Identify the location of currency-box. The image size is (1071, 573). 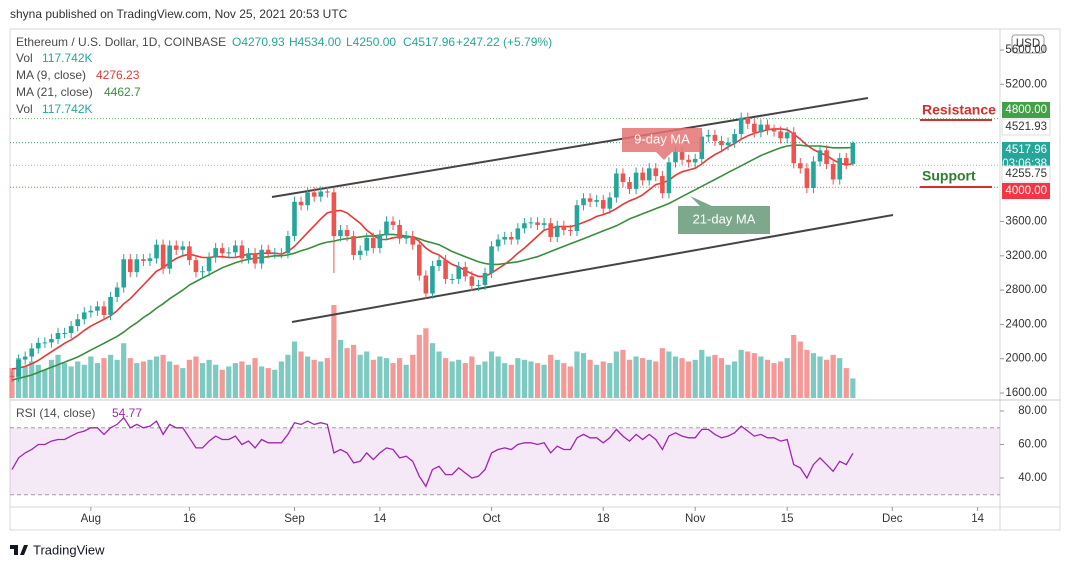
(1028, 44).